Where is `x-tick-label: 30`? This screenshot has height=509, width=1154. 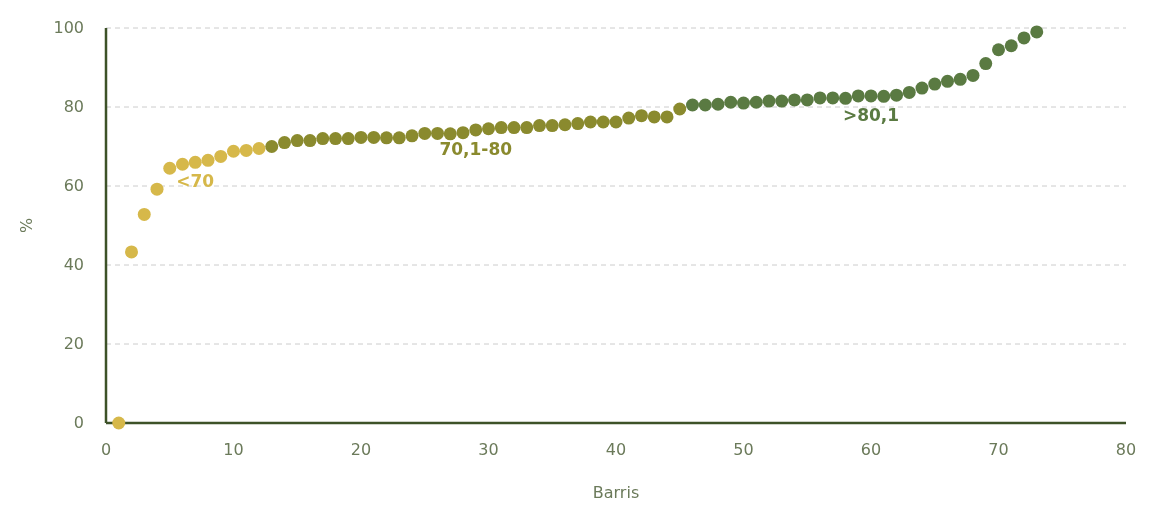
x-tick-label: 30 is located at coordinates (488, 449).